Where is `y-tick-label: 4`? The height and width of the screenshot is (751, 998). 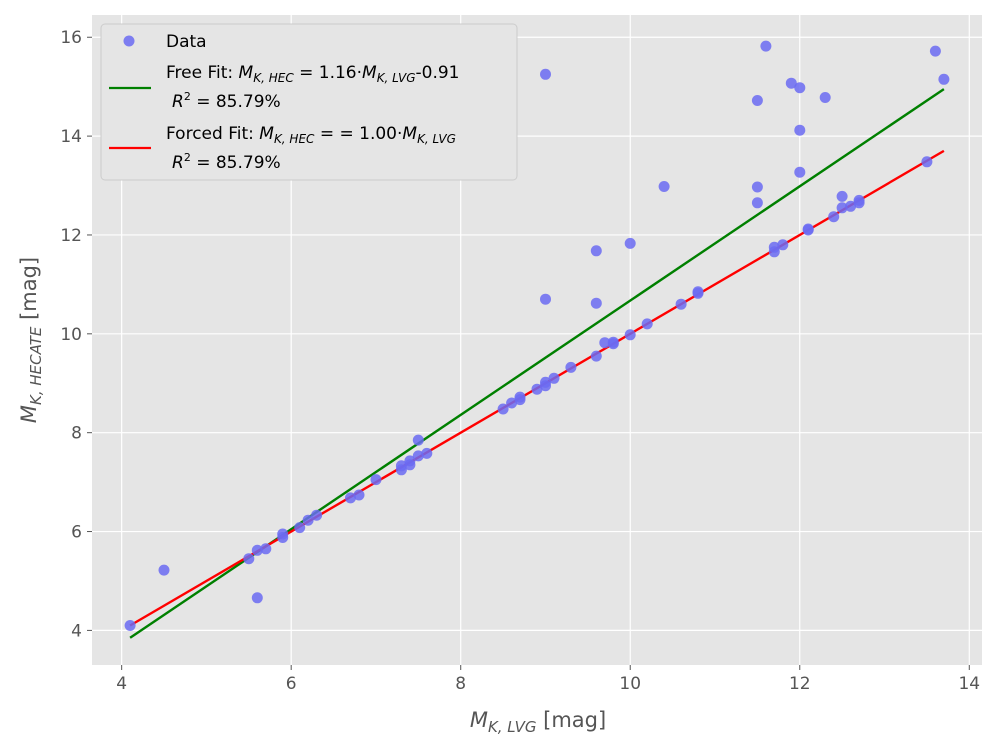
y-tick-label: 4 is located at coordinates (76, 631).